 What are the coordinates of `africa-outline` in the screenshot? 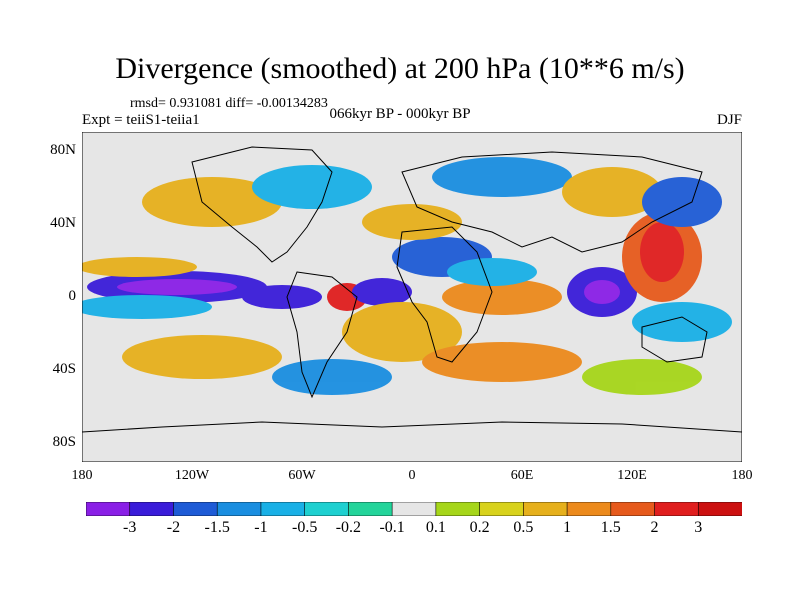 It's located at (444, 294).